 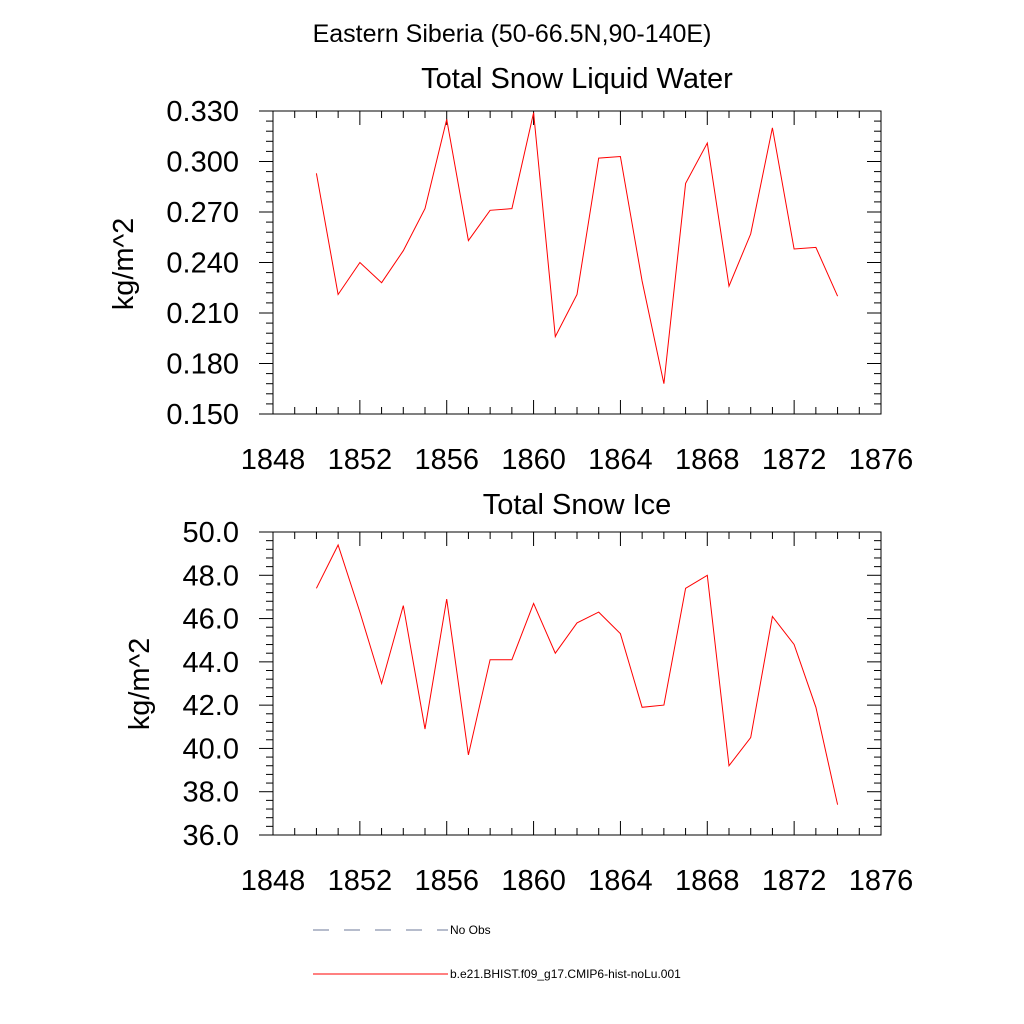 I want to click on snow-ice-y-tick-label: 36.0, so click(x=211, y=836).